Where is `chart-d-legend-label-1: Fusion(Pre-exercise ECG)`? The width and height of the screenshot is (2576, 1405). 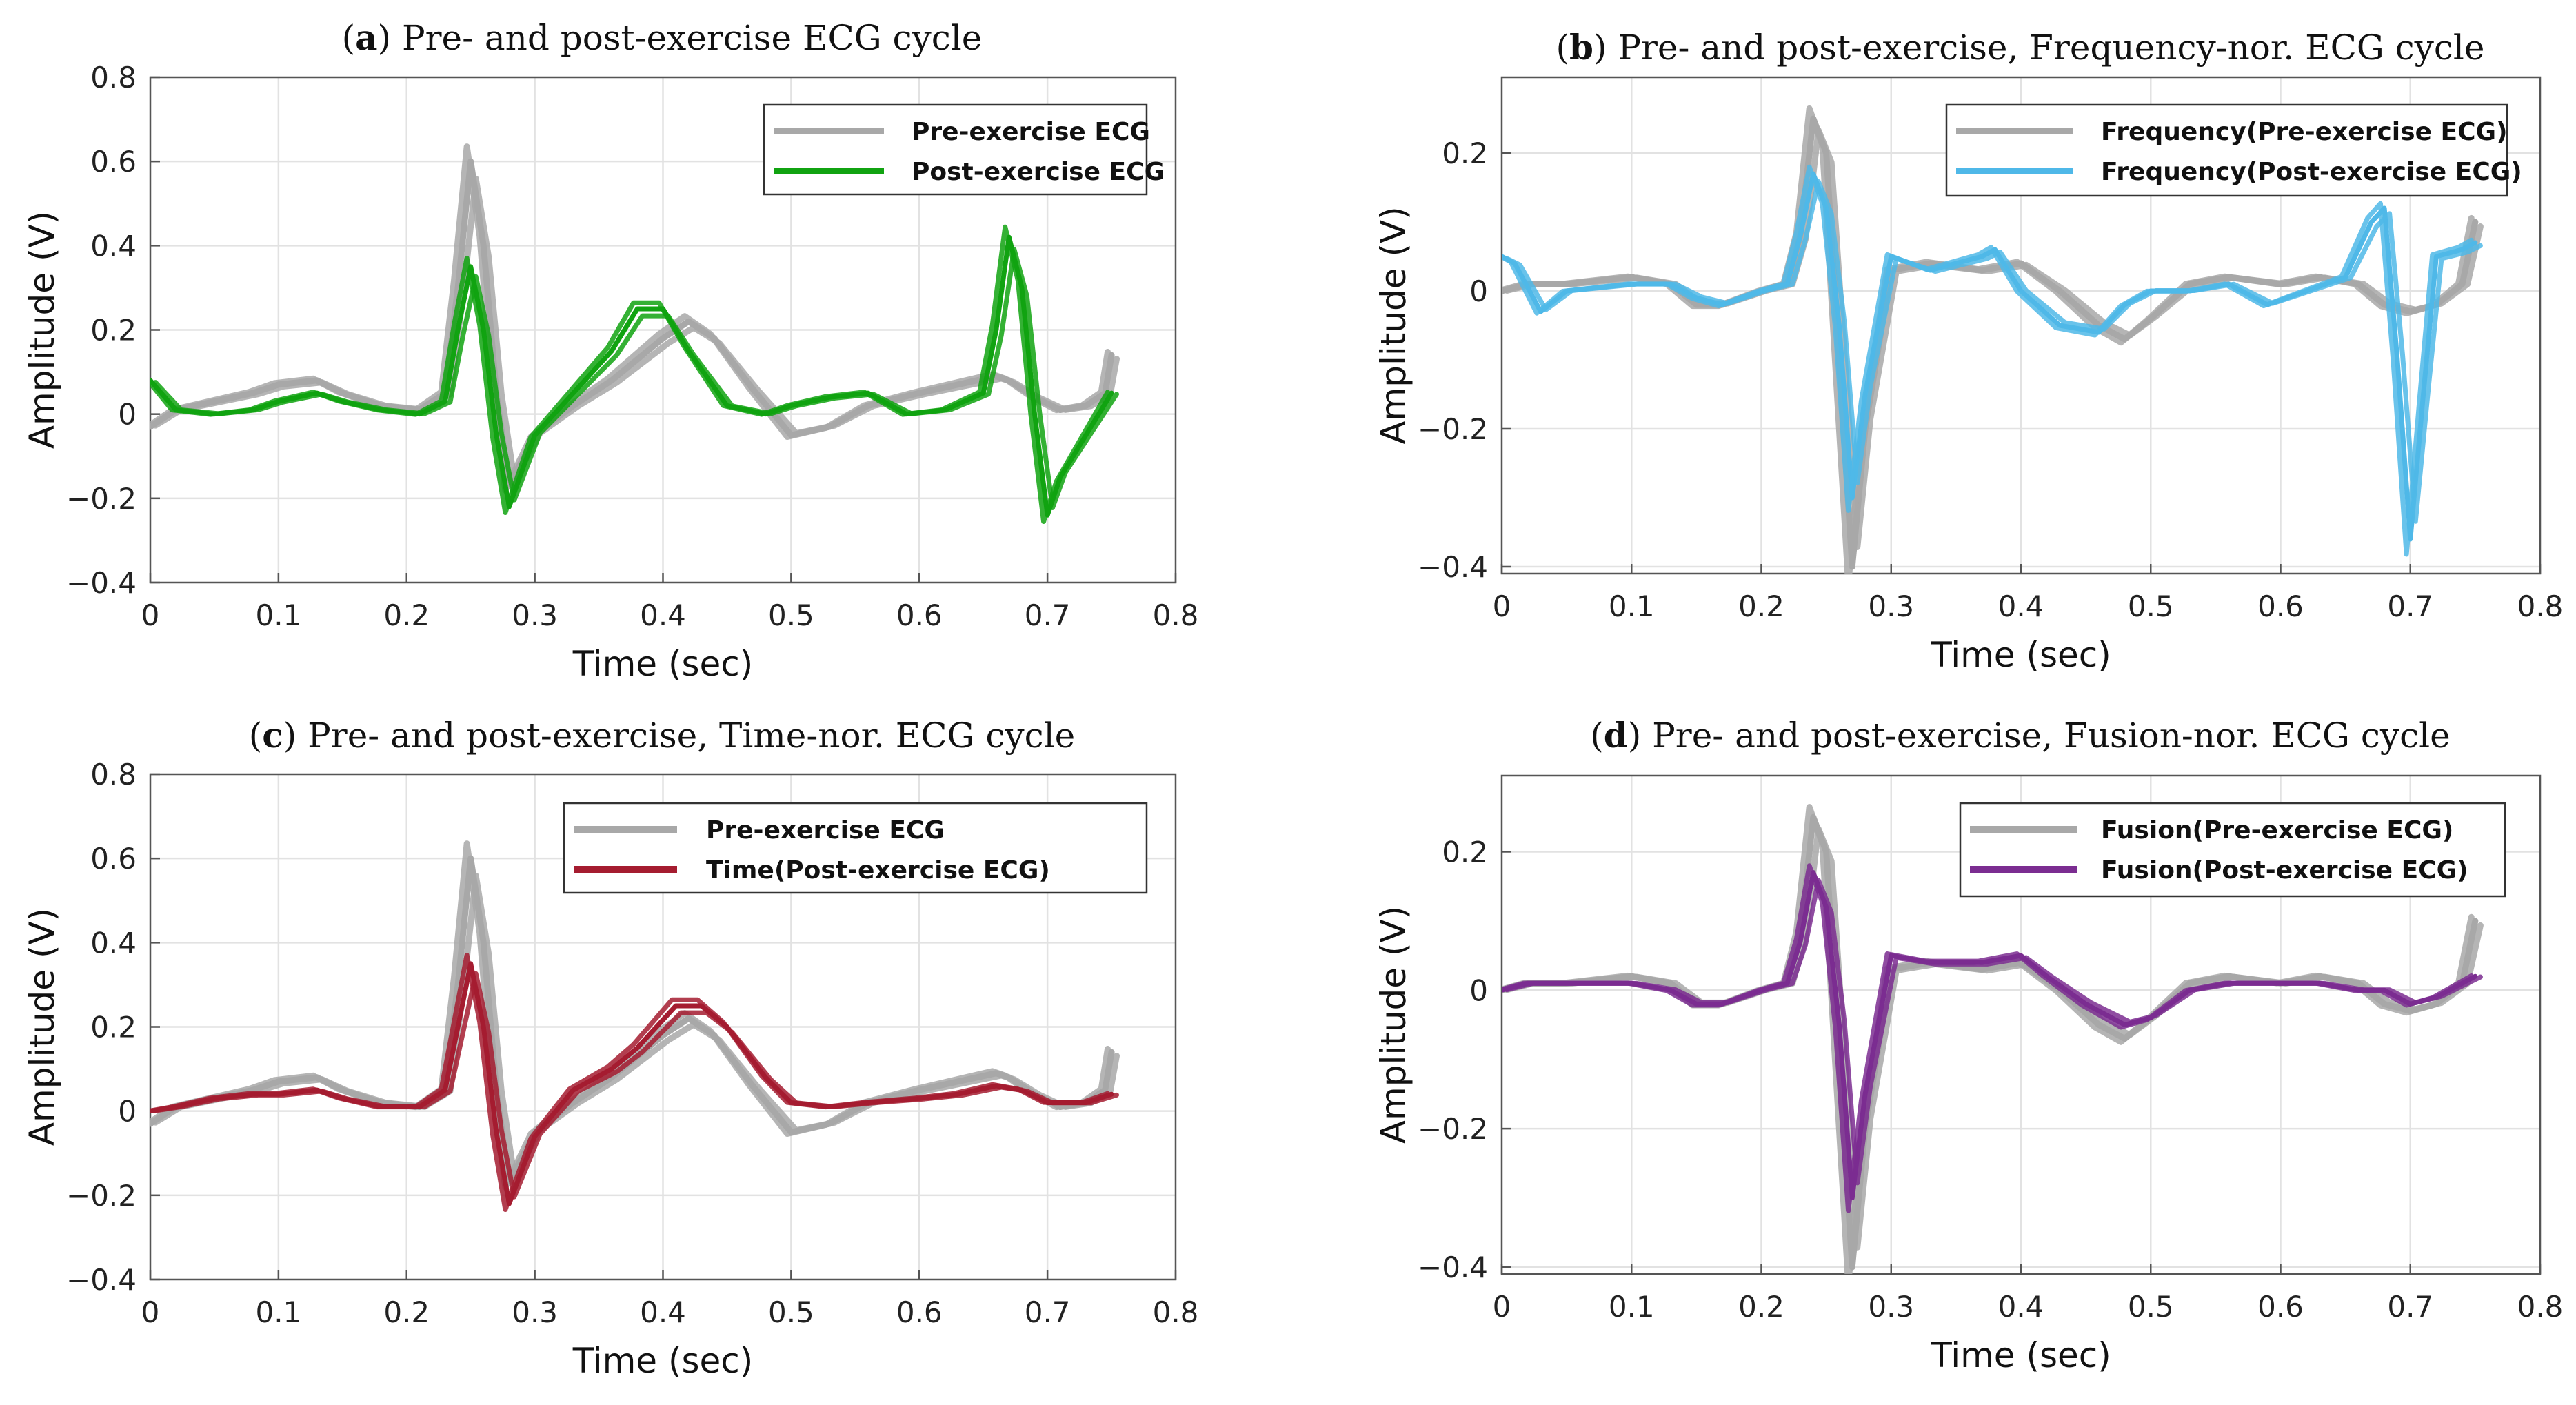 chart-d-legend-label-1: Fusion(Pre-exercise ECG) is located at coordinates (2277, 830).